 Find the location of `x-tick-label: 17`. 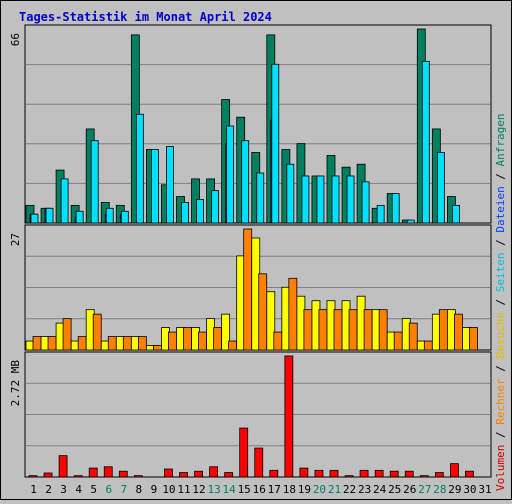

x-tick-label: 17 is located at coordinates (274, 489).